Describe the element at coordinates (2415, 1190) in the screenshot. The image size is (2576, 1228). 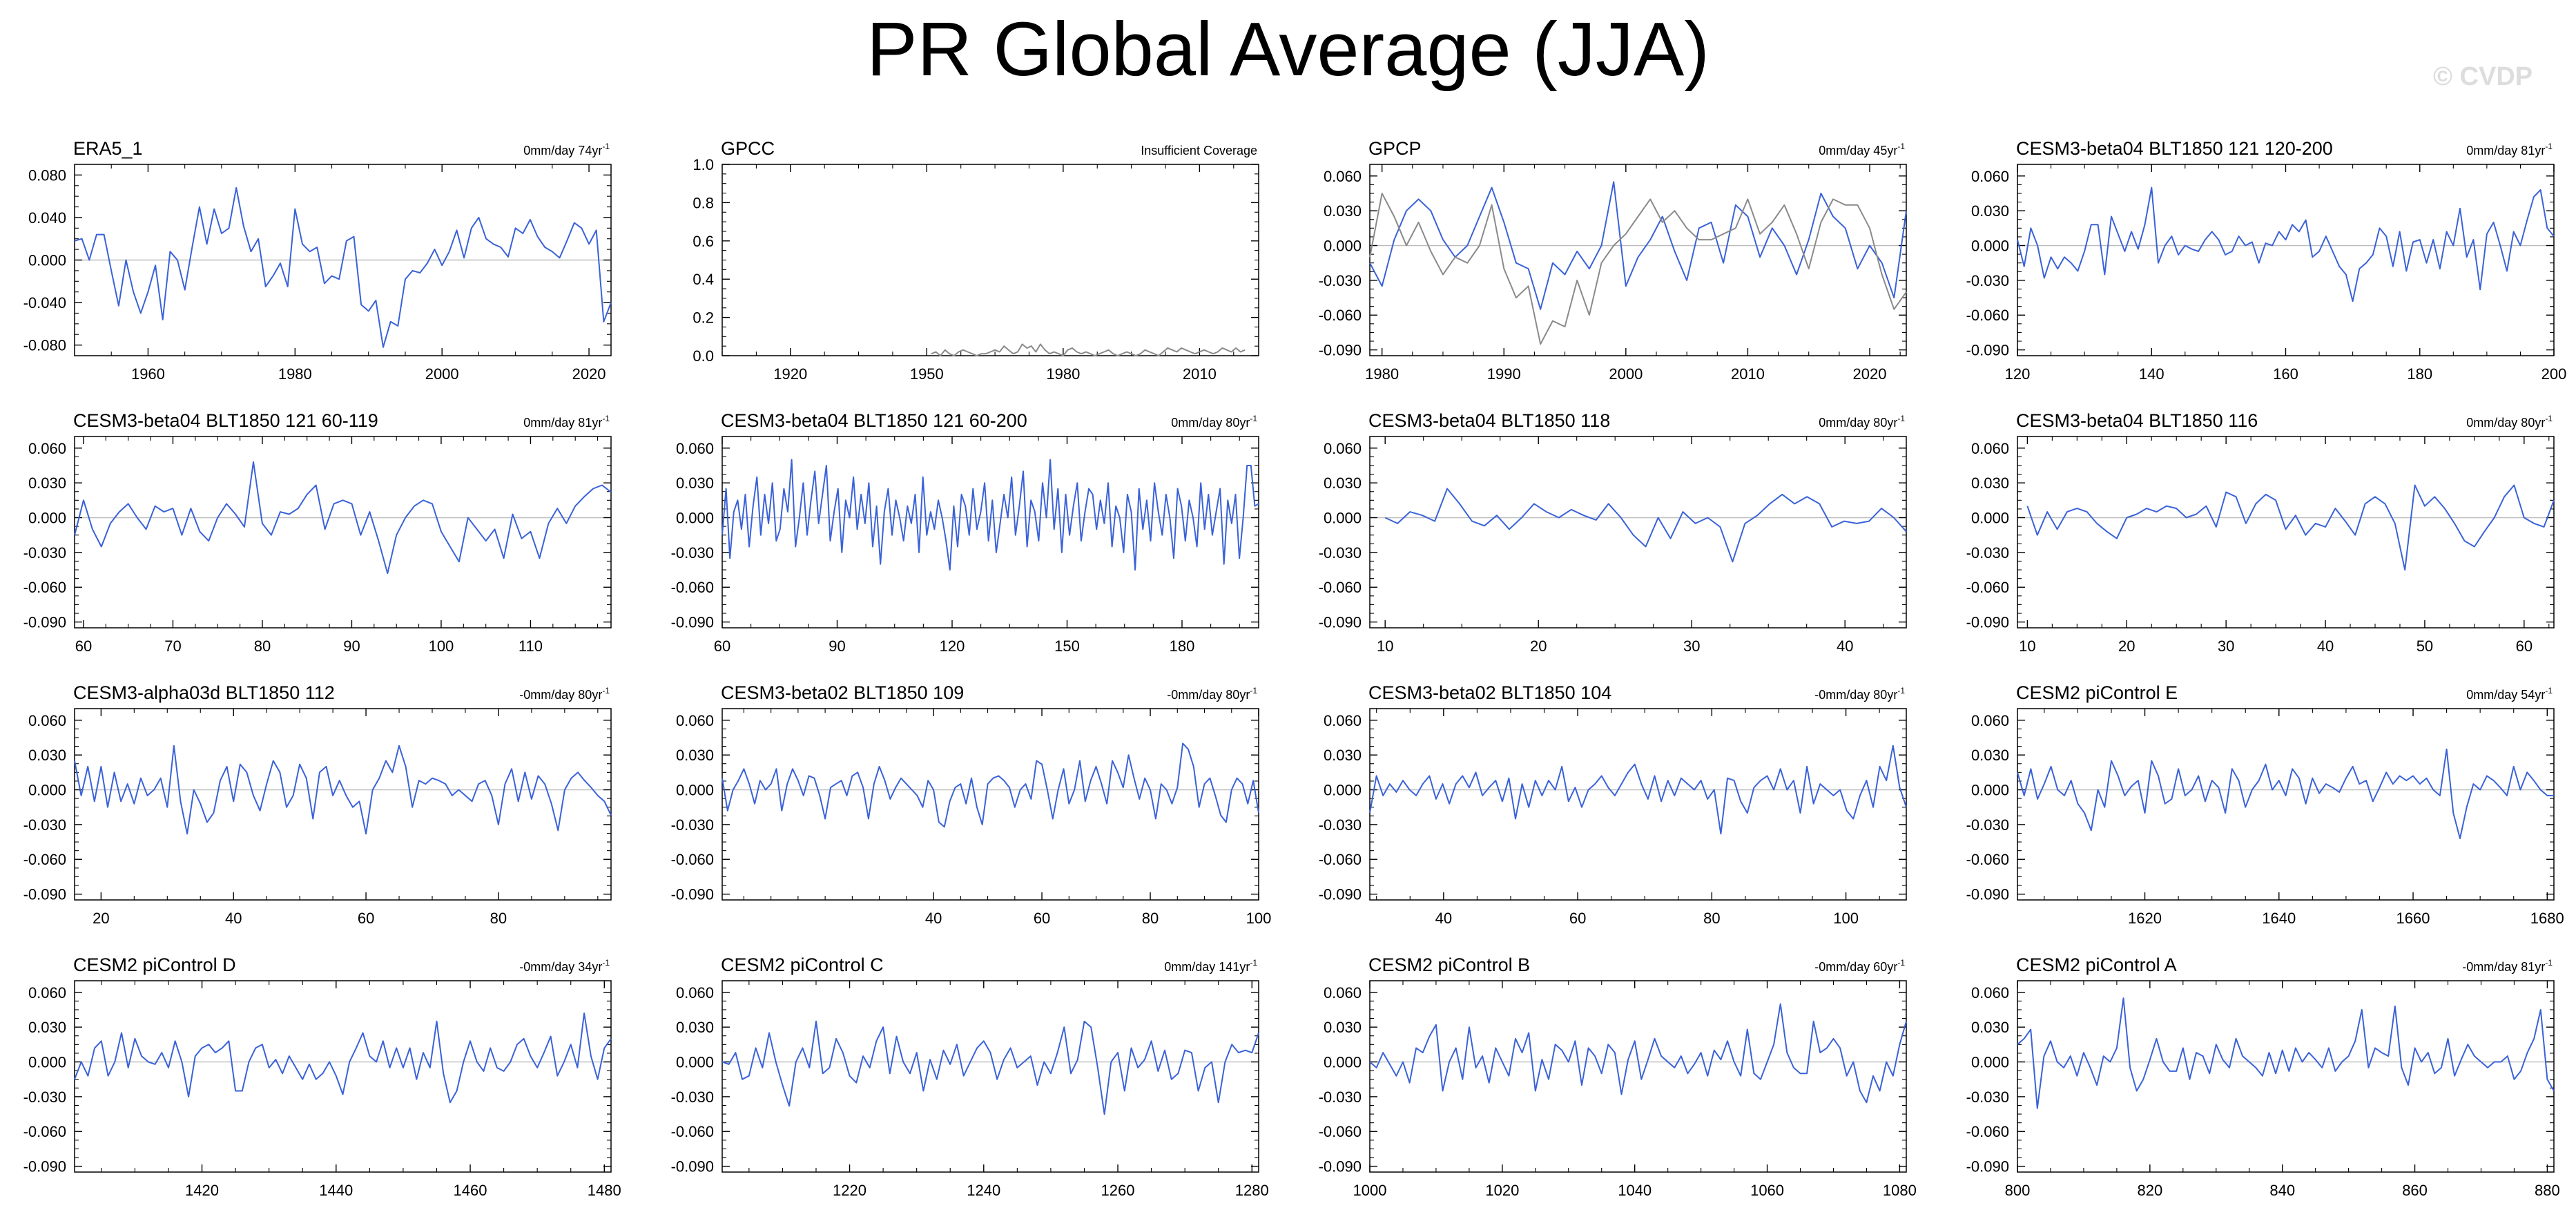
I see `x-tick-label: 860` at that location.